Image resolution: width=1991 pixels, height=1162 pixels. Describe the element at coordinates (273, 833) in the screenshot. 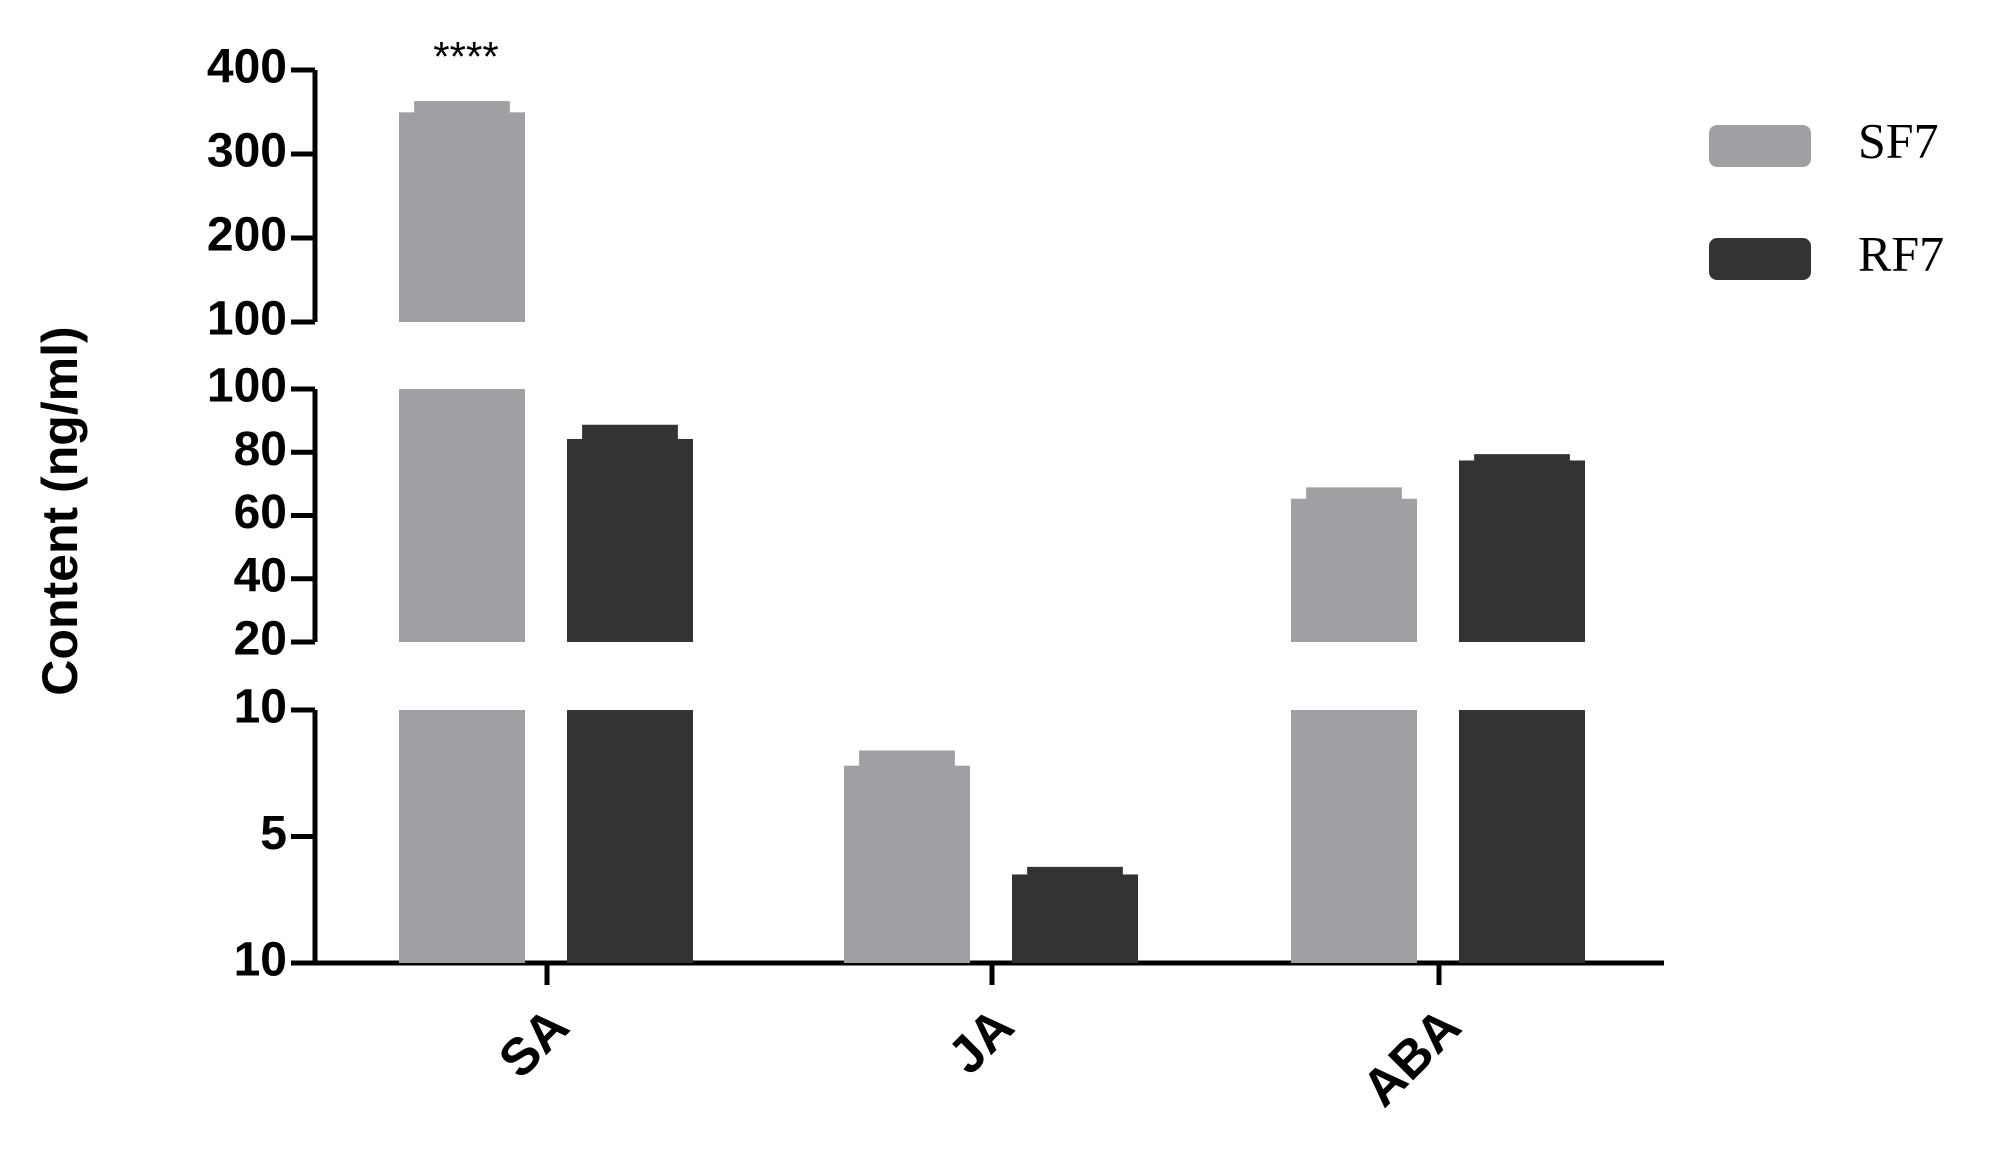

I see `y-tick-label: 5` at that location.